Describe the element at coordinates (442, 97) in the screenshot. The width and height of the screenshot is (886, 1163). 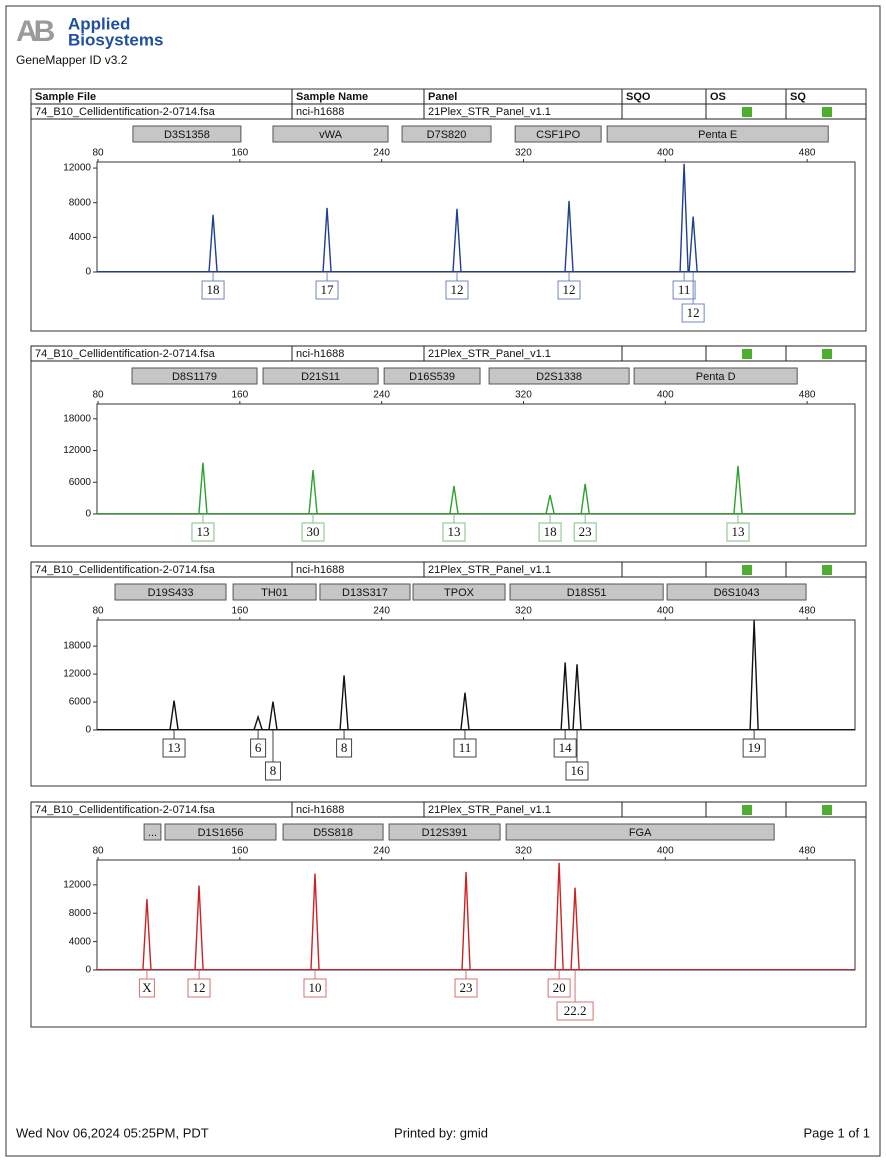
I see `column-header: Panel` at that location.